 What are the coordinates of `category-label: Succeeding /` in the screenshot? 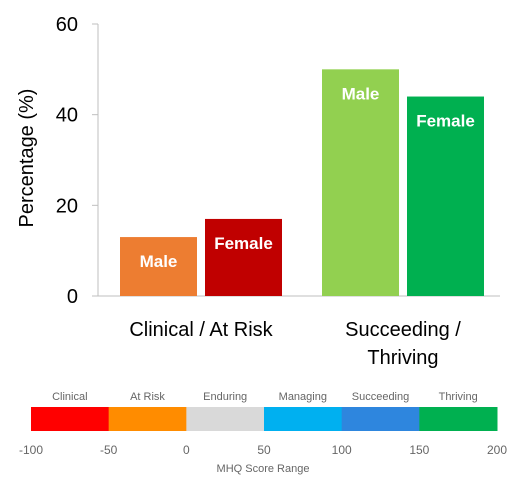 It's located at (403, 330).